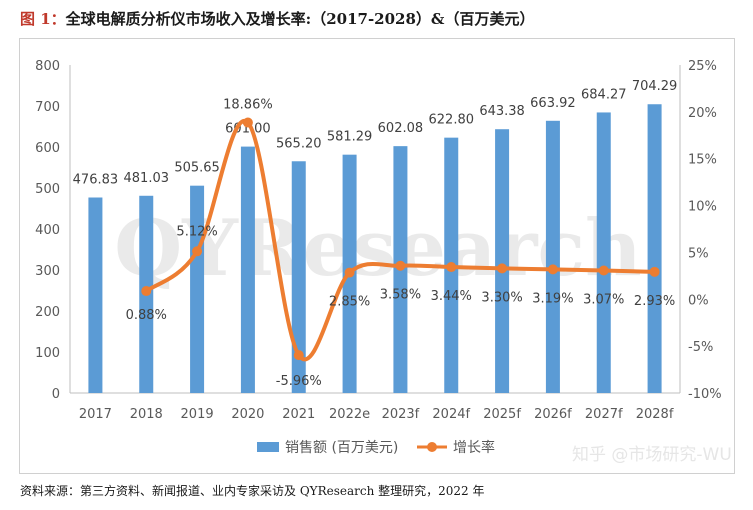 This screenshot has height=510, width=753. Describe the element at coordinates (197, 414) in the screenshot. I see `x-tick-label: 2019` at that location.